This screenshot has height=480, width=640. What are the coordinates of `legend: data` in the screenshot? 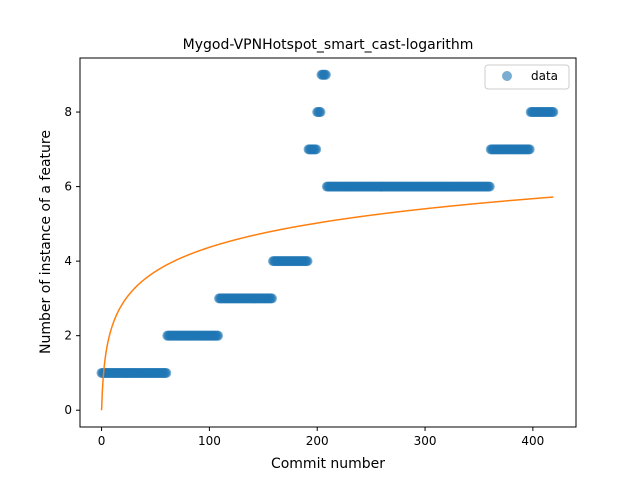 It's located at (527, 77).